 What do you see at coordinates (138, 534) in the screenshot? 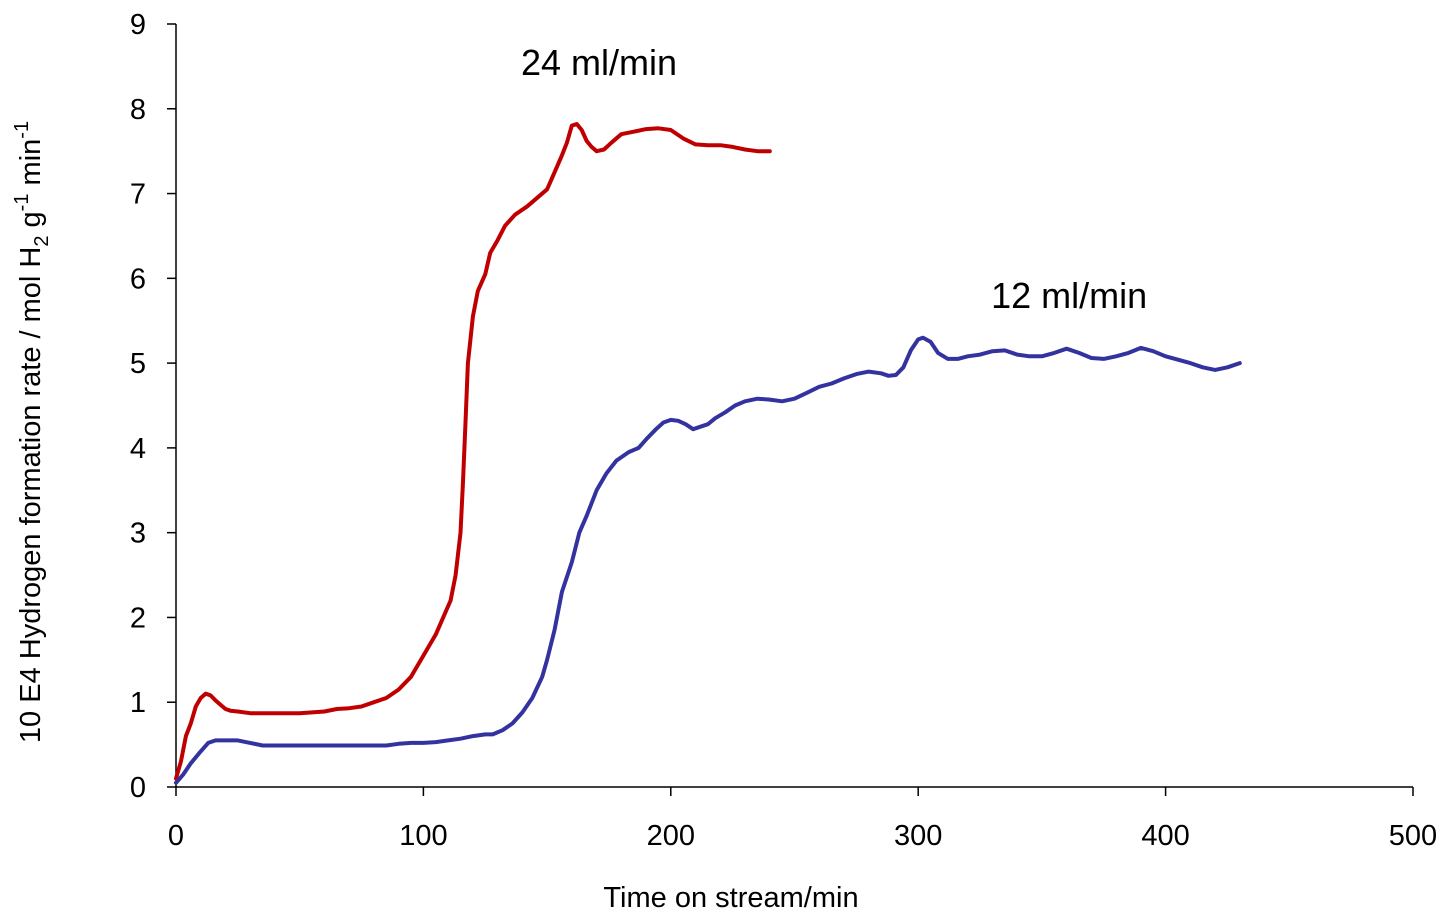
I see `y-tick-label: 3` at bounding box center [138, 534].